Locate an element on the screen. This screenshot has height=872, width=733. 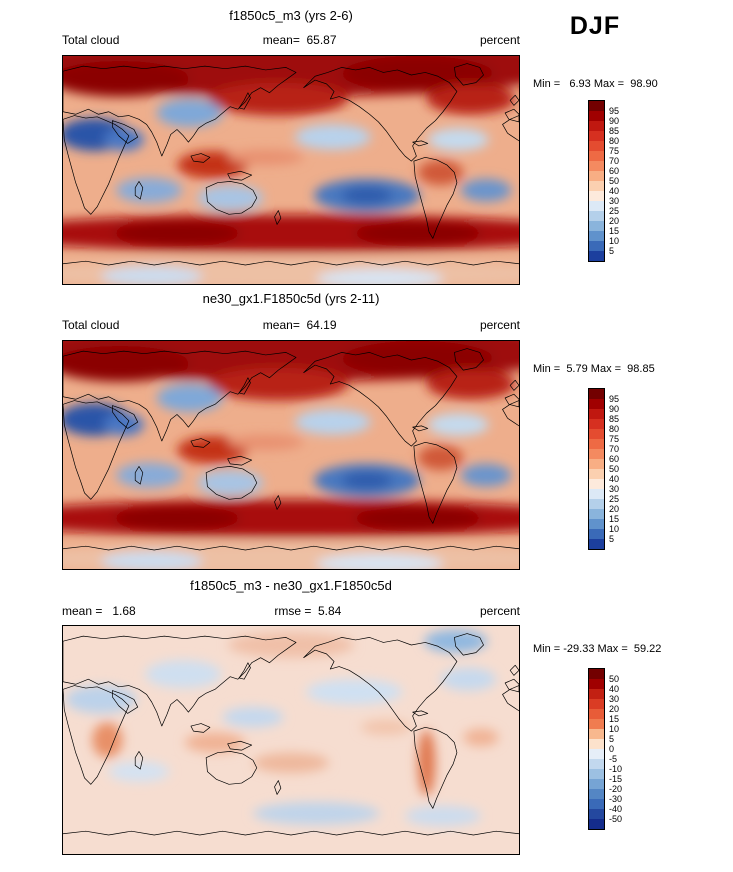
panel2-units-label: percent is located at coordinates (499, 325).